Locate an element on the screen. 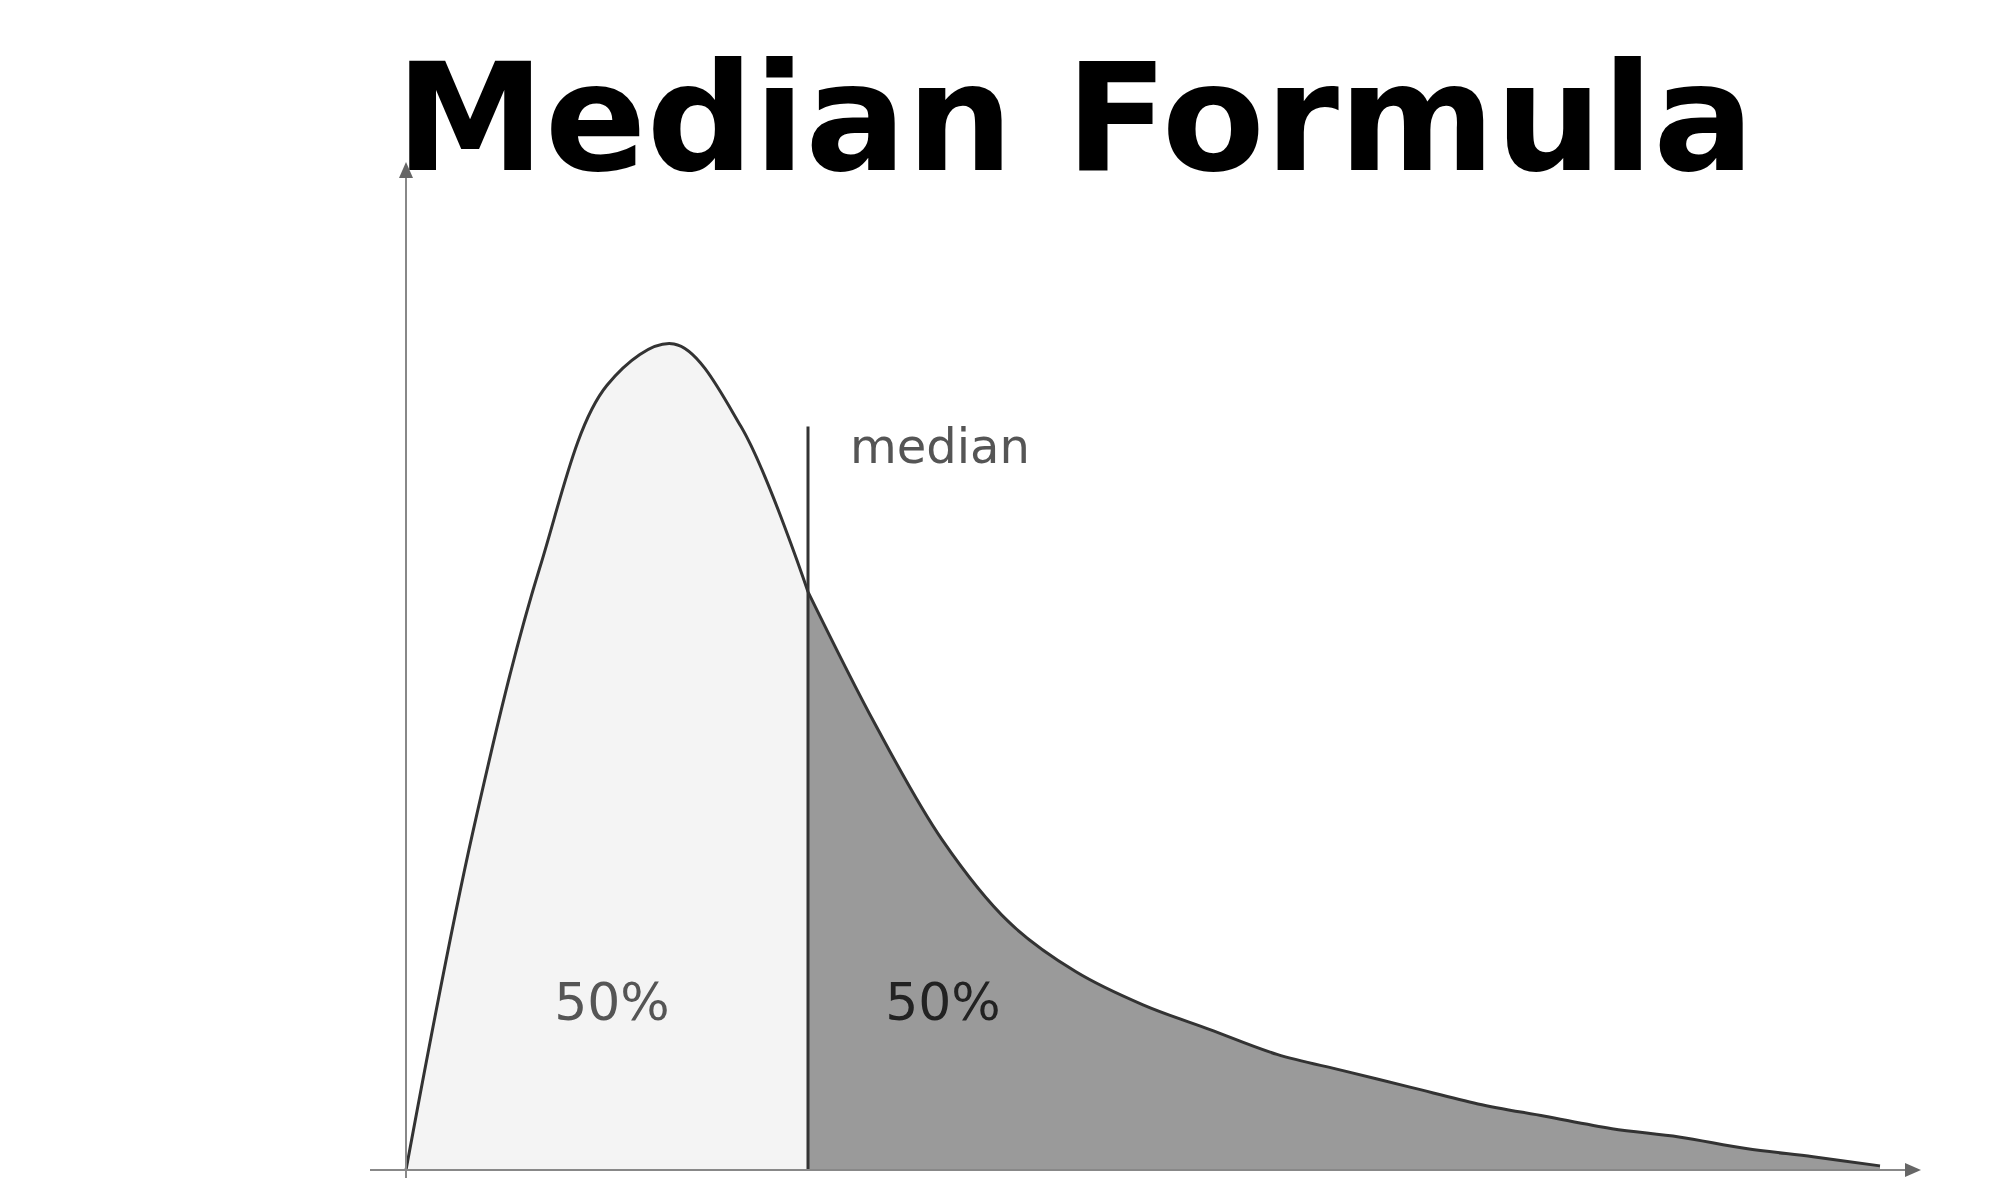  annotation: median is located at coordinates (940, 445).